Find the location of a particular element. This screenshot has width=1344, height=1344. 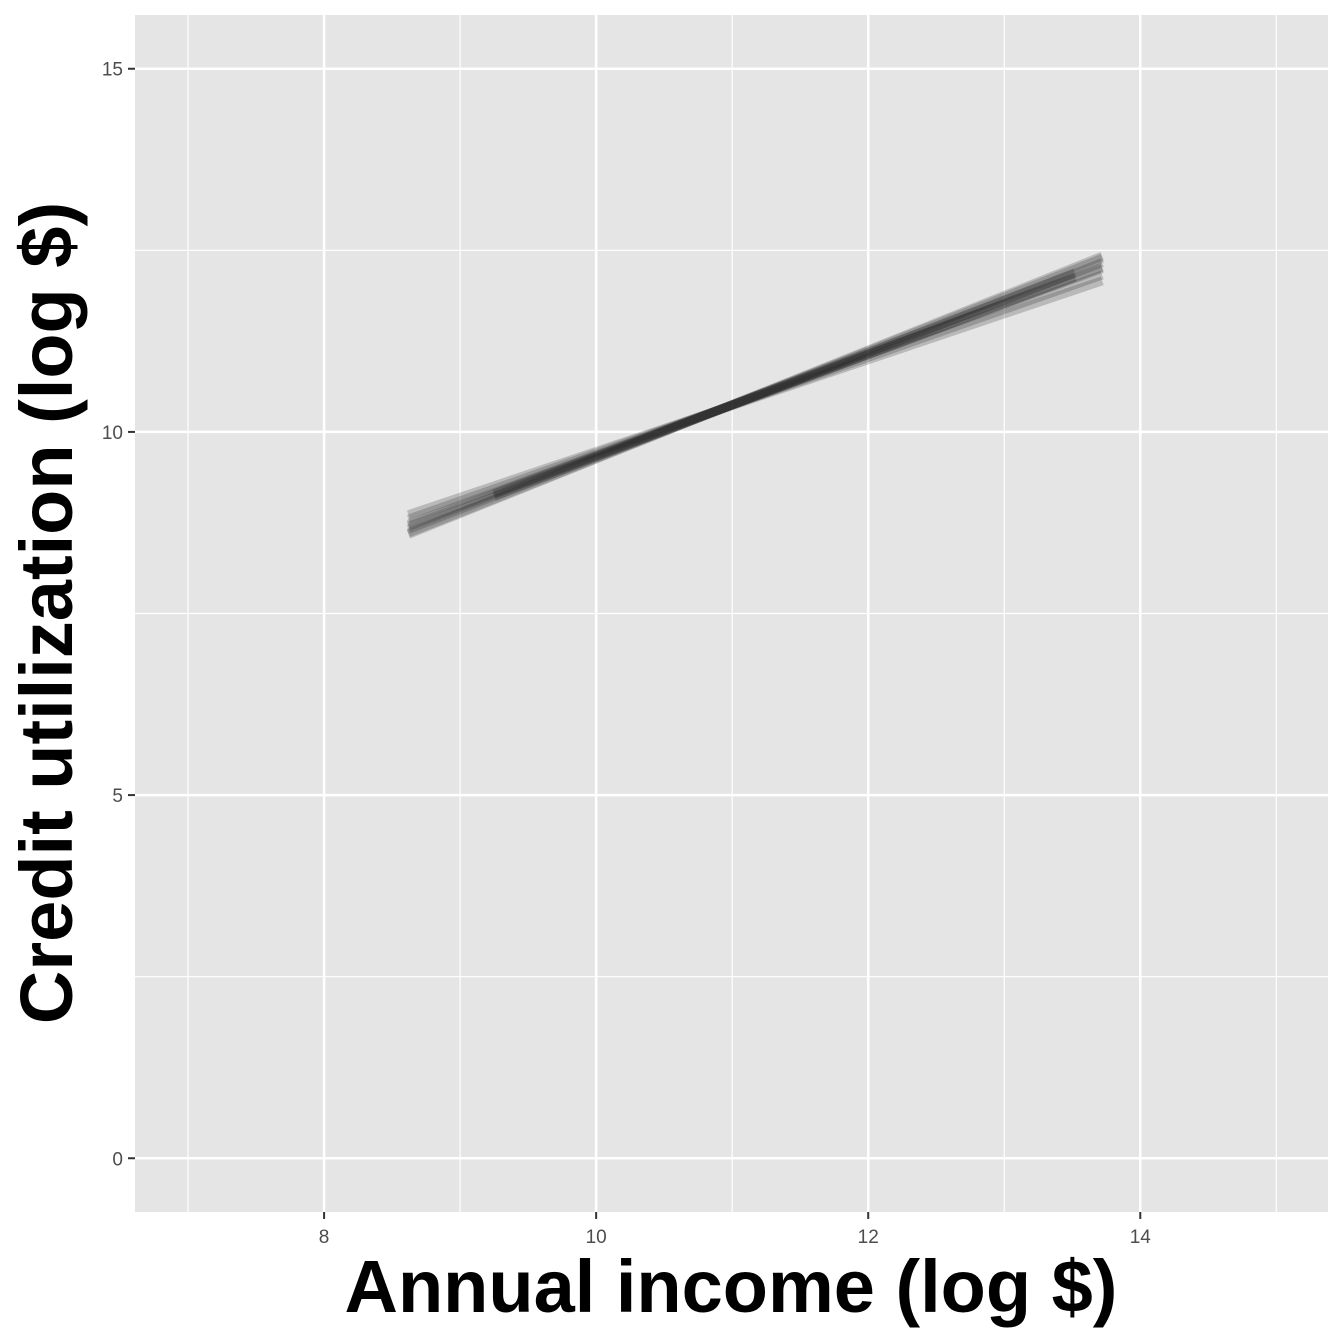

y-tick-label: 10 is located at coordinates (112, 433).